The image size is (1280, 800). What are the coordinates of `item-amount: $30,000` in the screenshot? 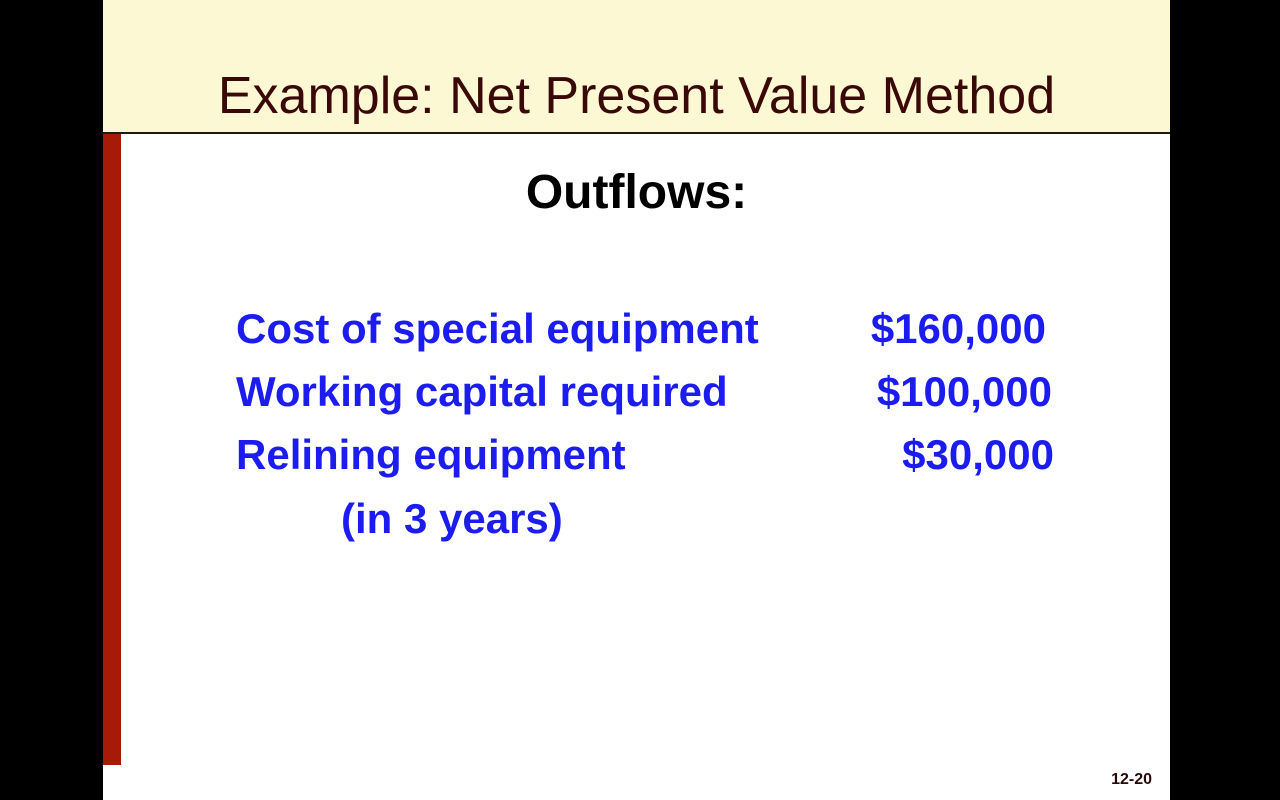 It's located at (978, 454).